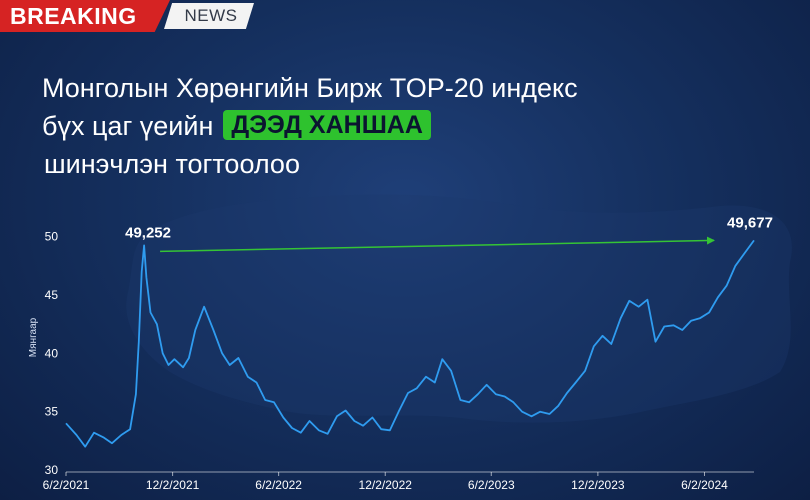 The image size is (810, 500). What do you see at coordinates (172, 164) in the screenshot?
I see `headline-line-3: шинэчлэн тогтоолоо` at bounding box center [172, 164].